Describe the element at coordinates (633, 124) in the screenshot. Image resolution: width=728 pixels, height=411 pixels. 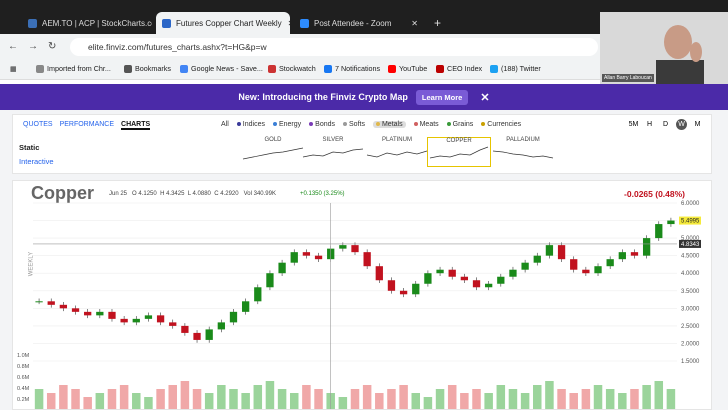
I see `timeframe-5m: 5M` at that location.